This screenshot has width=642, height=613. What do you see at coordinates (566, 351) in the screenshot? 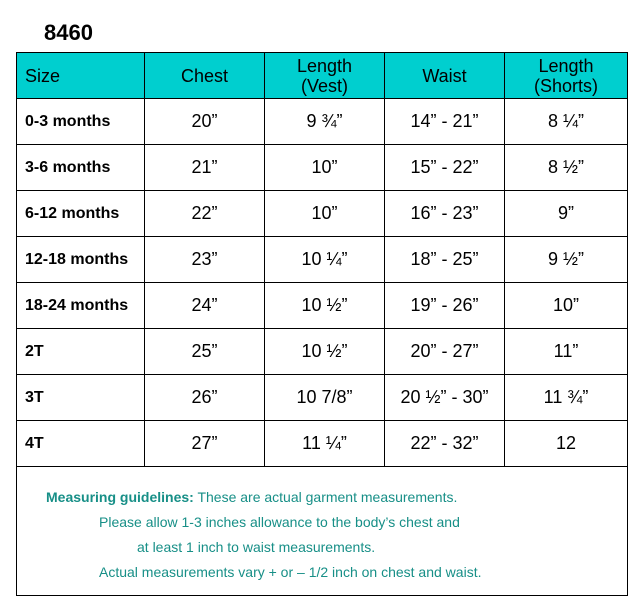
I see `measurement-cell: 11”` at bounding box center [566, 351].